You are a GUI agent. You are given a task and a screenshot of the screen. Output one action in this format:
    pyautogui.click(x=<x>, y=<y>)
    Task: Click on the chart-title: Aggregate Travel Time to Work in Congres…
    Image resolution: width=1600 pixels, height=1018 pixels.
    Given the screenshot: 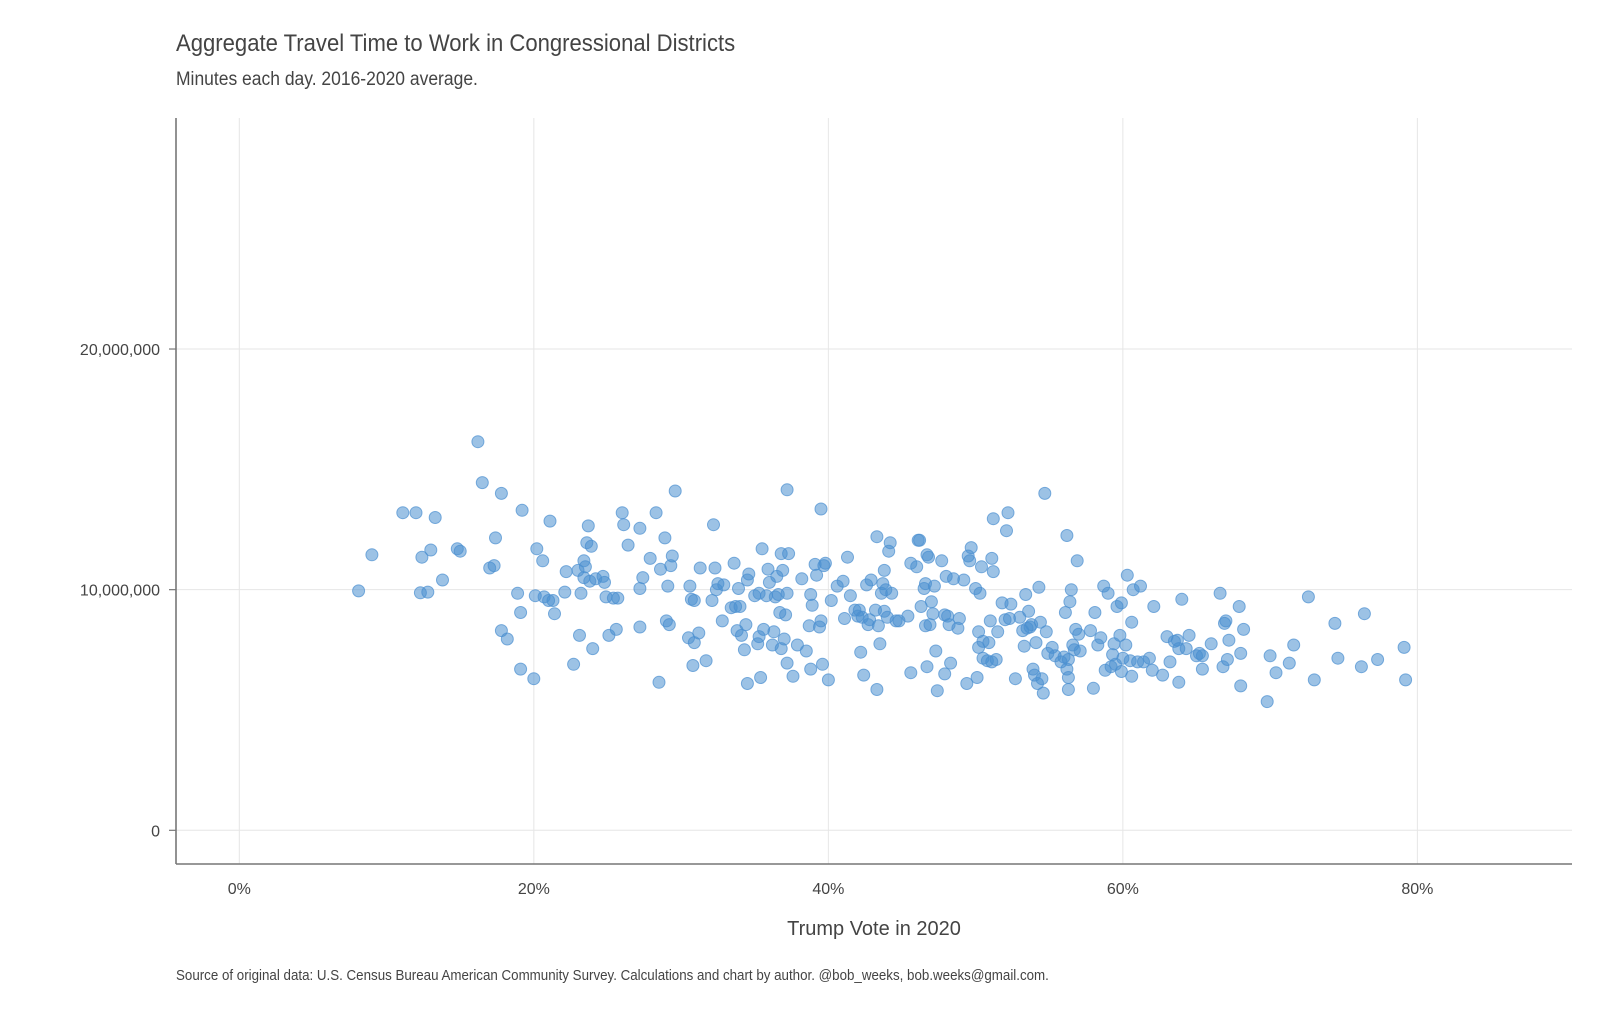 What is the action you would take?
    pyautogui.click(x=456, y=43)
    